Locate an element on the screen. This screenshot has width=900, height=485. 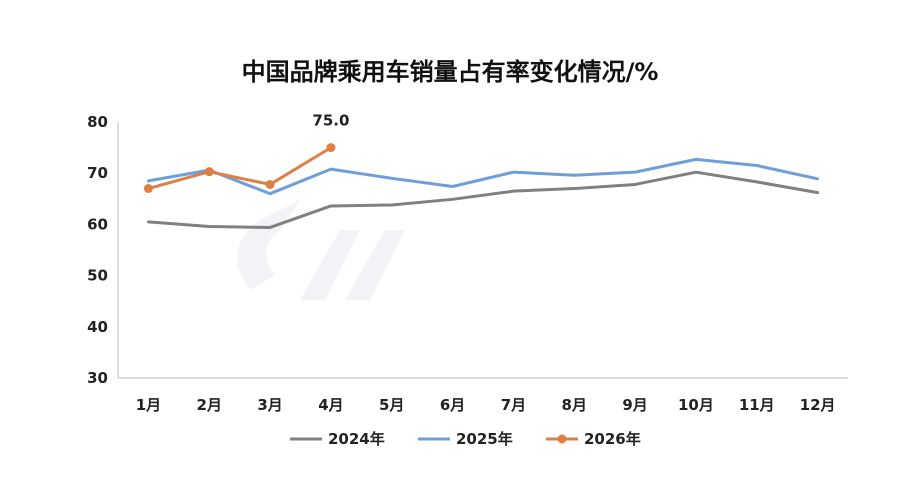
y-tick-label: 50 is located at coordinates (97, 276).